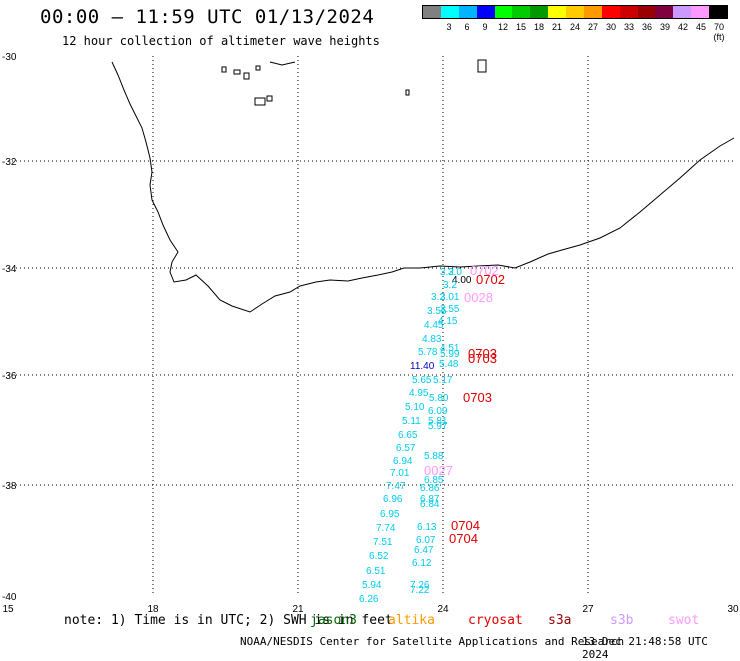  I want to click on observation-label: 0027, so click(438, 470).